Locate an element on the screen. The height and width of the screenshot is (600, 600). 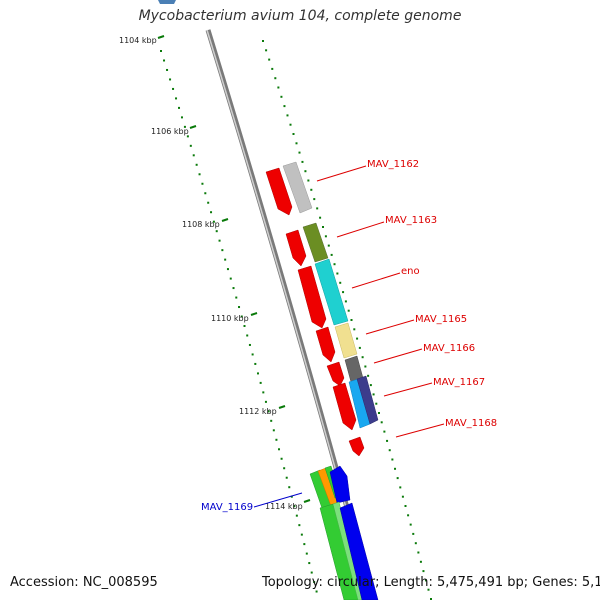
gene-label-MAV_1166: MAV_1166 is located at coordinates (449, 348).